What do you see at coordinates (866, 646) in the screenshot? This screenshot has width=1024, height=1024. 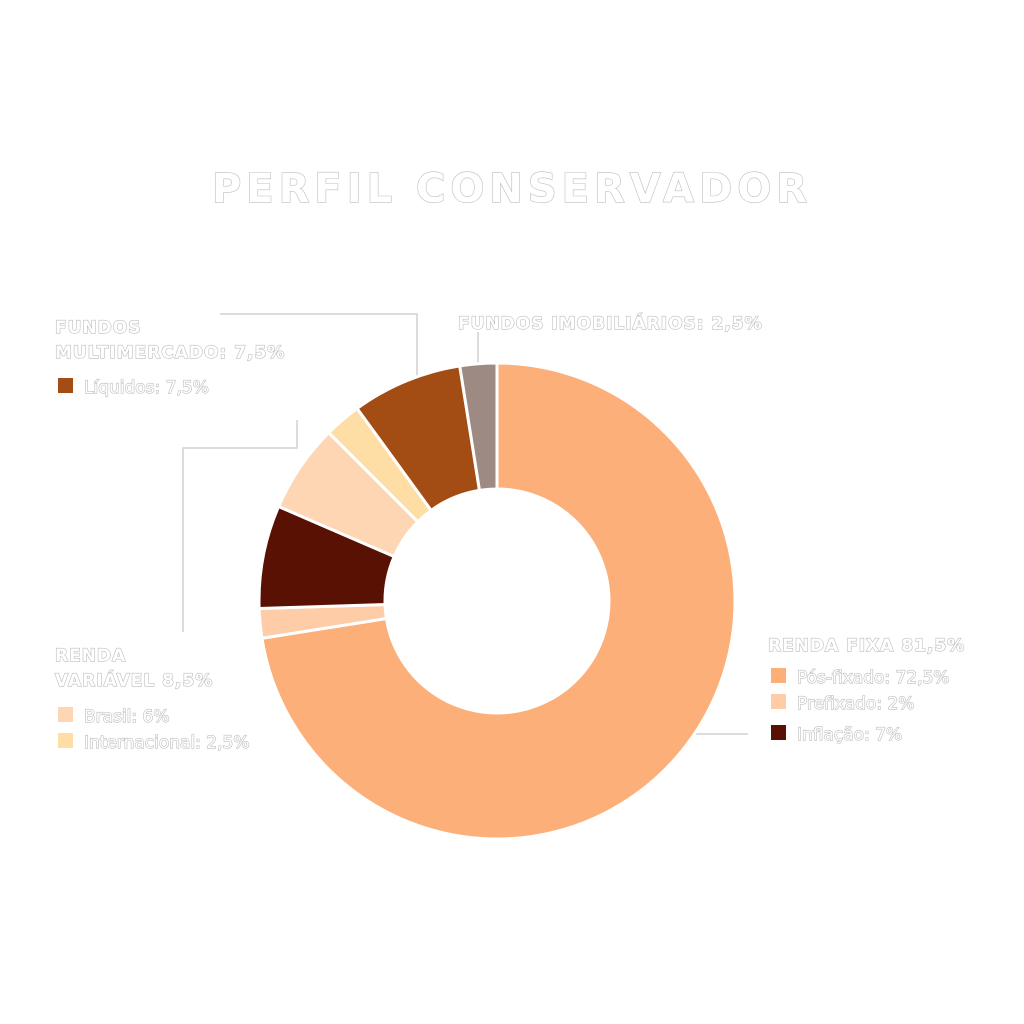 I see `group-label-renda-fixa: RENDA FIXA 81,5%` at bounding box center [866, 646].